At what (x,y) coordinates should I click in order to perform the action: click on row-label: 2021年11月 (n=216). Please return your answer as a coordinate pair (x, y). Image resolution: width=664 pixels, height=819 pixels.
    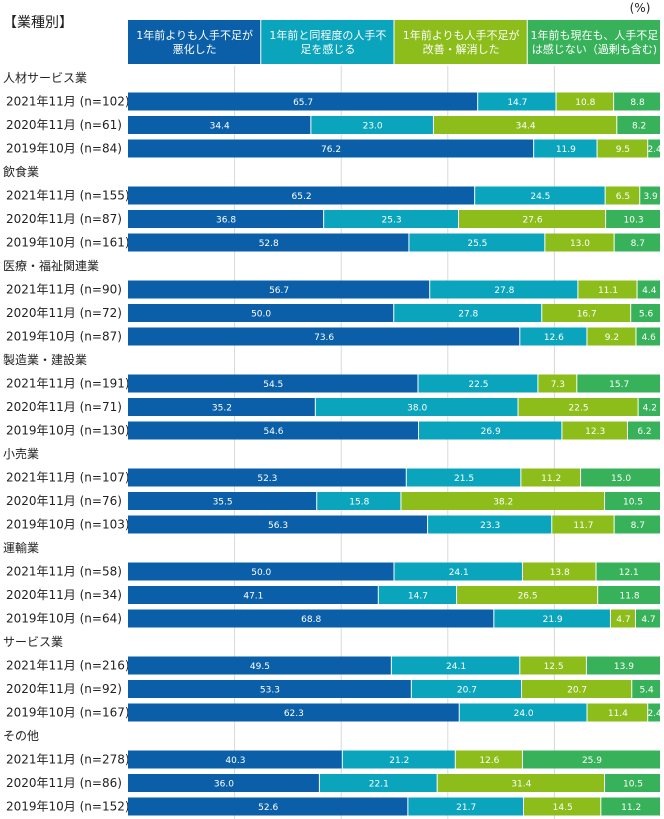
    Looking at the image, I should click on (68, 666).